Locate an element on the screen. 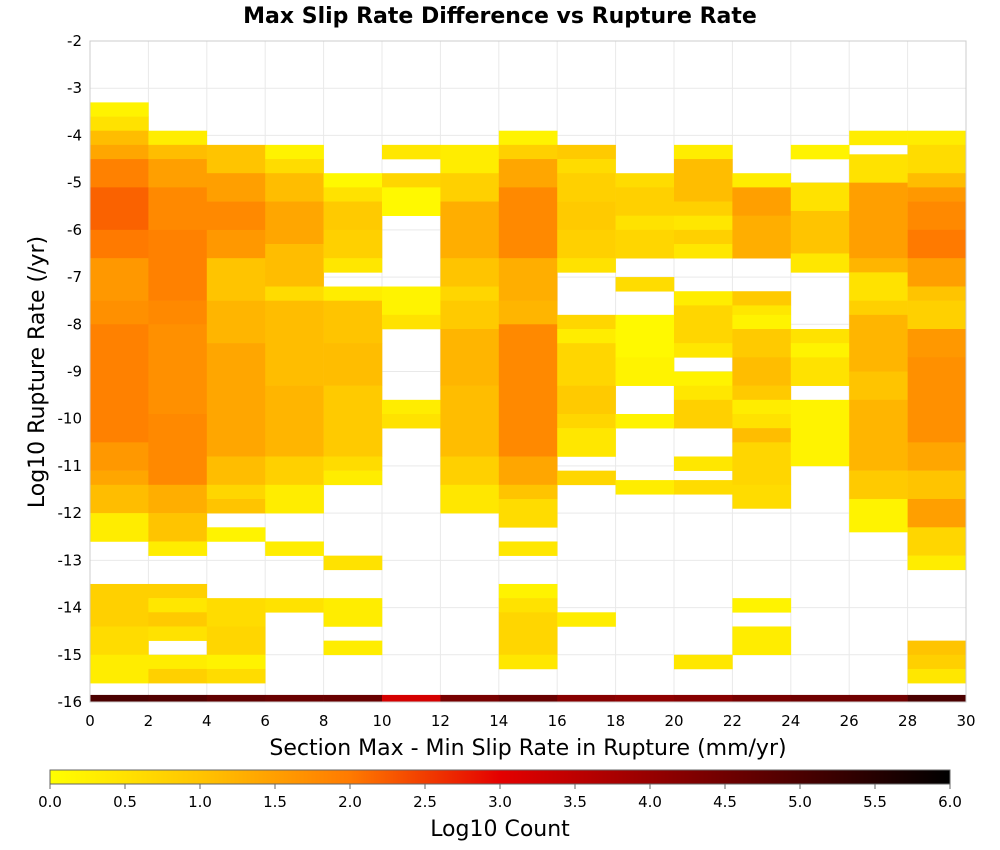  x-tick-label: 10 is located at coordinates (381, 721).